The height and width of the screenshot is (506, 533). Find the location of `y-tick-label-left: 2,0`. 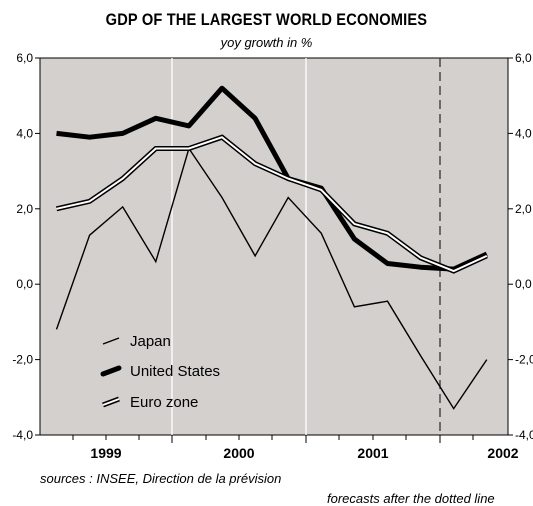

y-tick-label-left: 2,0 is located at coordinates (24, 209).